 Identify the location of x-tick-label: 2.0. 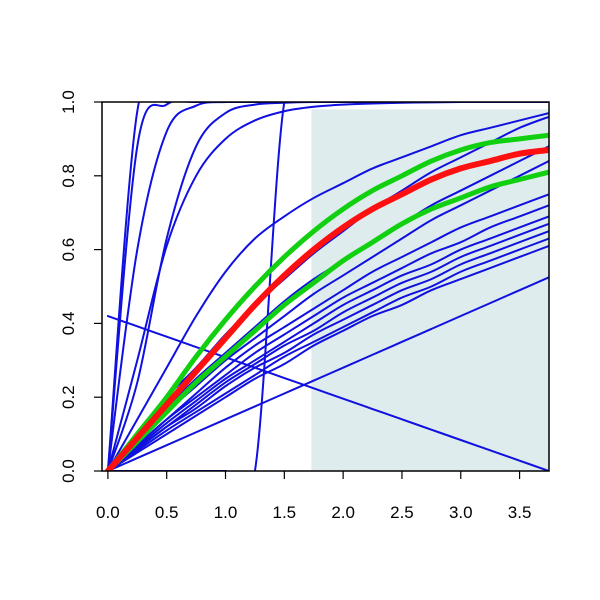
(343, 512).